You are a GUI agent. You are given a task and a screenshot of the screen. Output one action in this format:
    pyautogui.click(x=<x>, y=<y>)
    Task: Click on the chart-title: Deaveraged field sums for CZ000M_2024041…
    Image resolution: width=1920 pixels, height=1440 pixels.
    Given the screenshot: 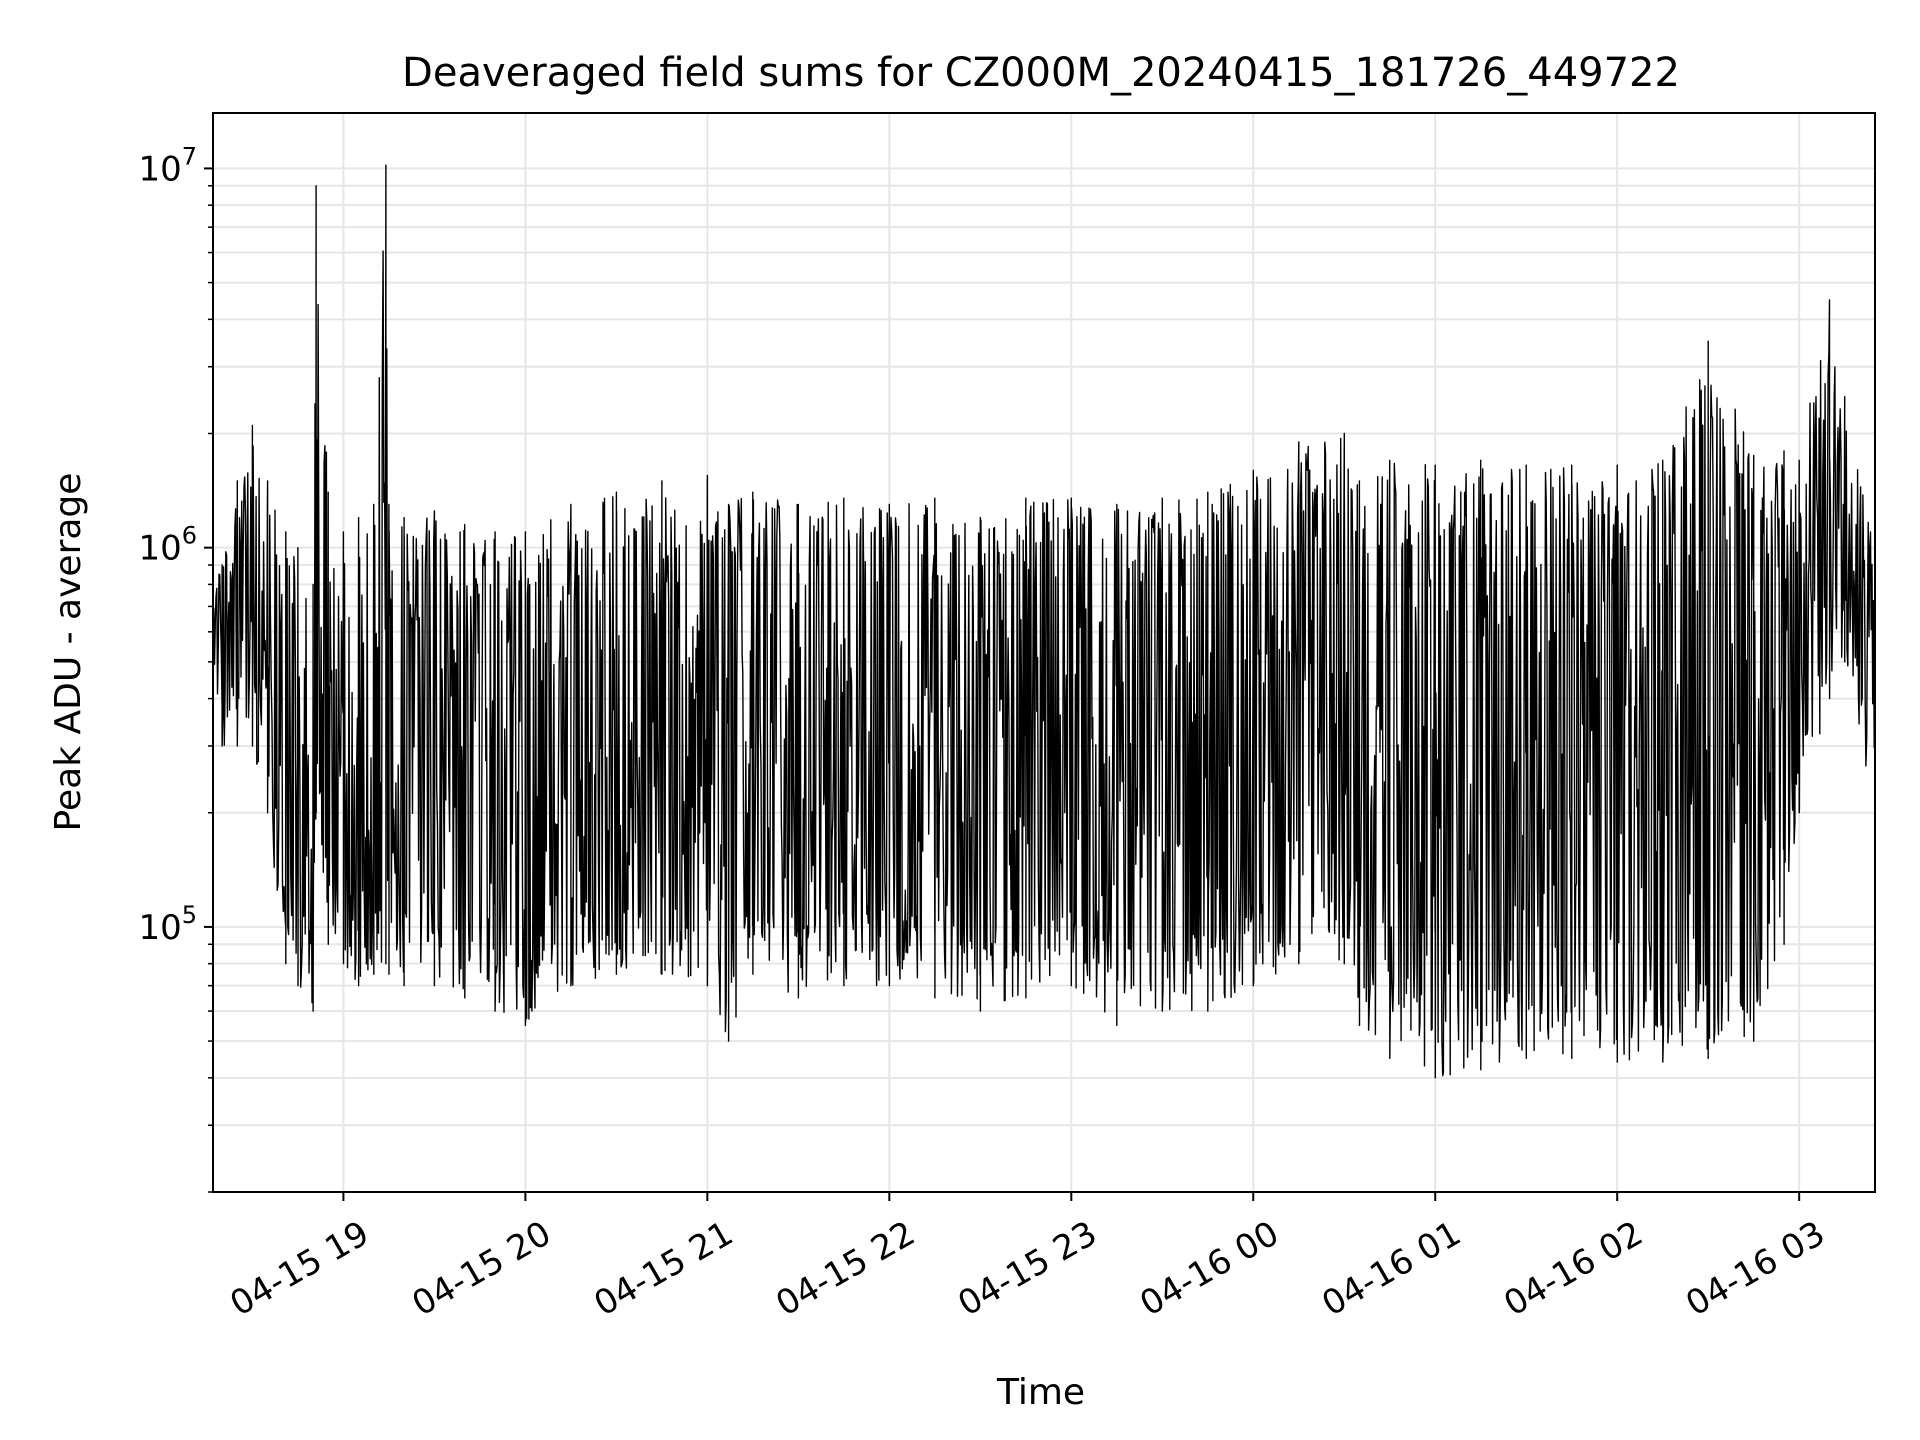 What is the action you would take?
    pyautogui.click(x=1041, y=73)
    